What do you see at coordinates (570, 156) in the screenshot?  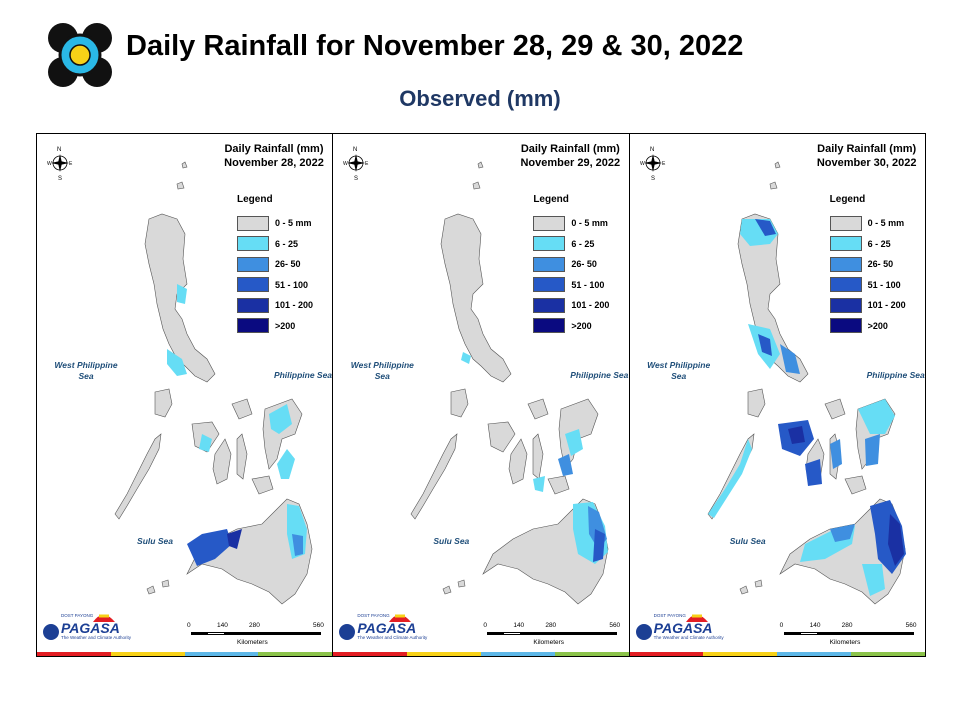 I see `map-title: Daily Rainfall (mm) November 29, 2022` at bounding box center [570, 156].